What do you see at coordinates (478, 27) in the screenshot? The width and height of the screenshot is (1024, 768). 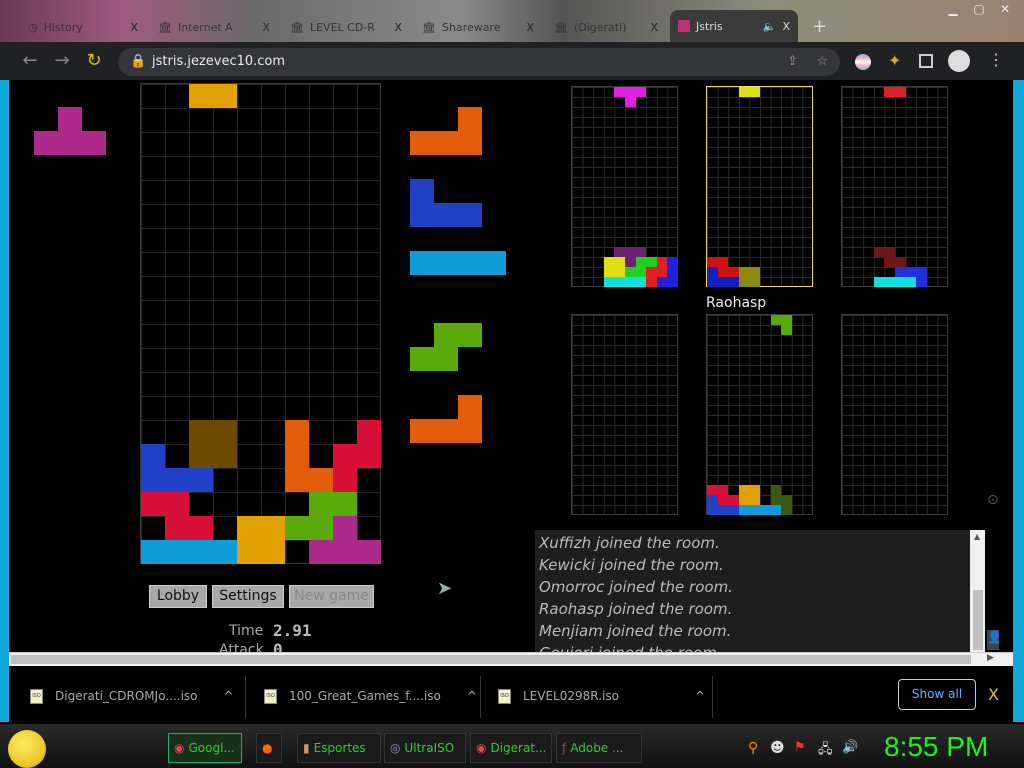 I see `tab-shareware: 🏛 Shareware X` at bounding box center [478, 27].